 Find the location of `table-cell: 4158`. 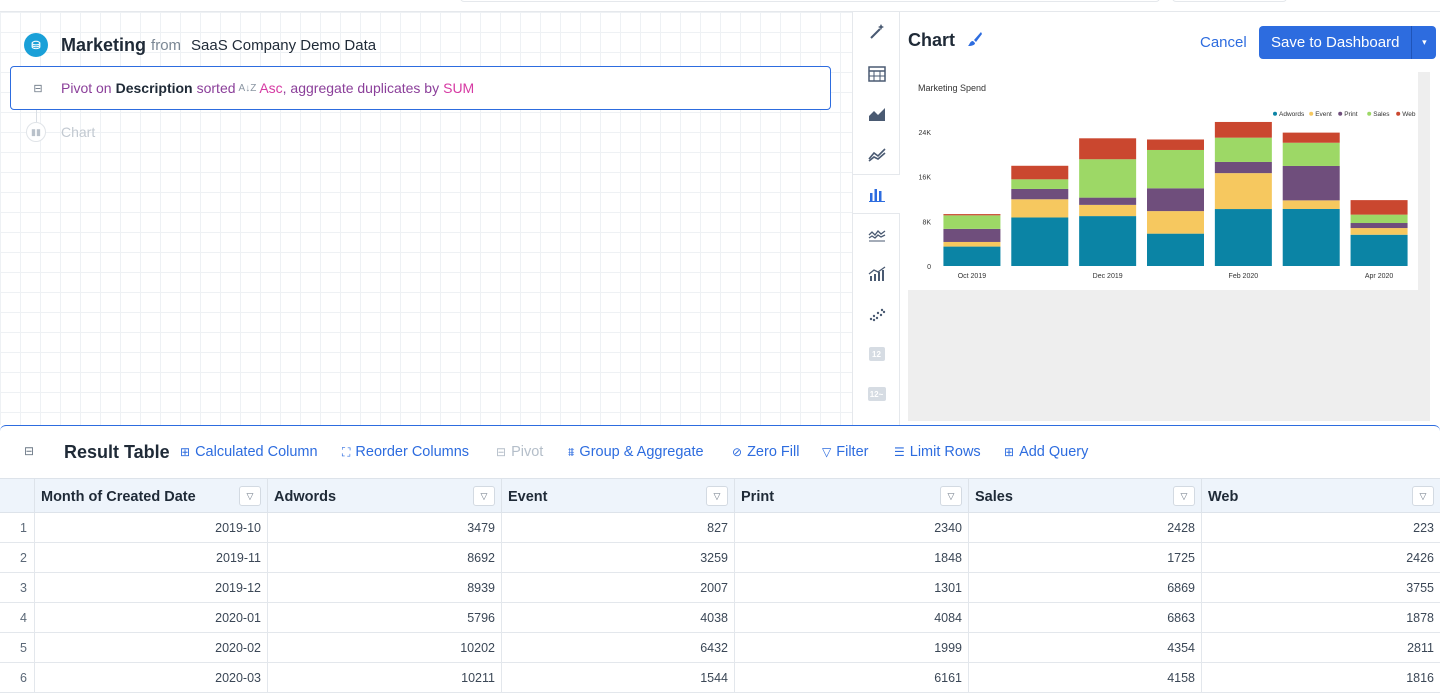

table-cell: 4158 is located at coordinates (1084, 678).